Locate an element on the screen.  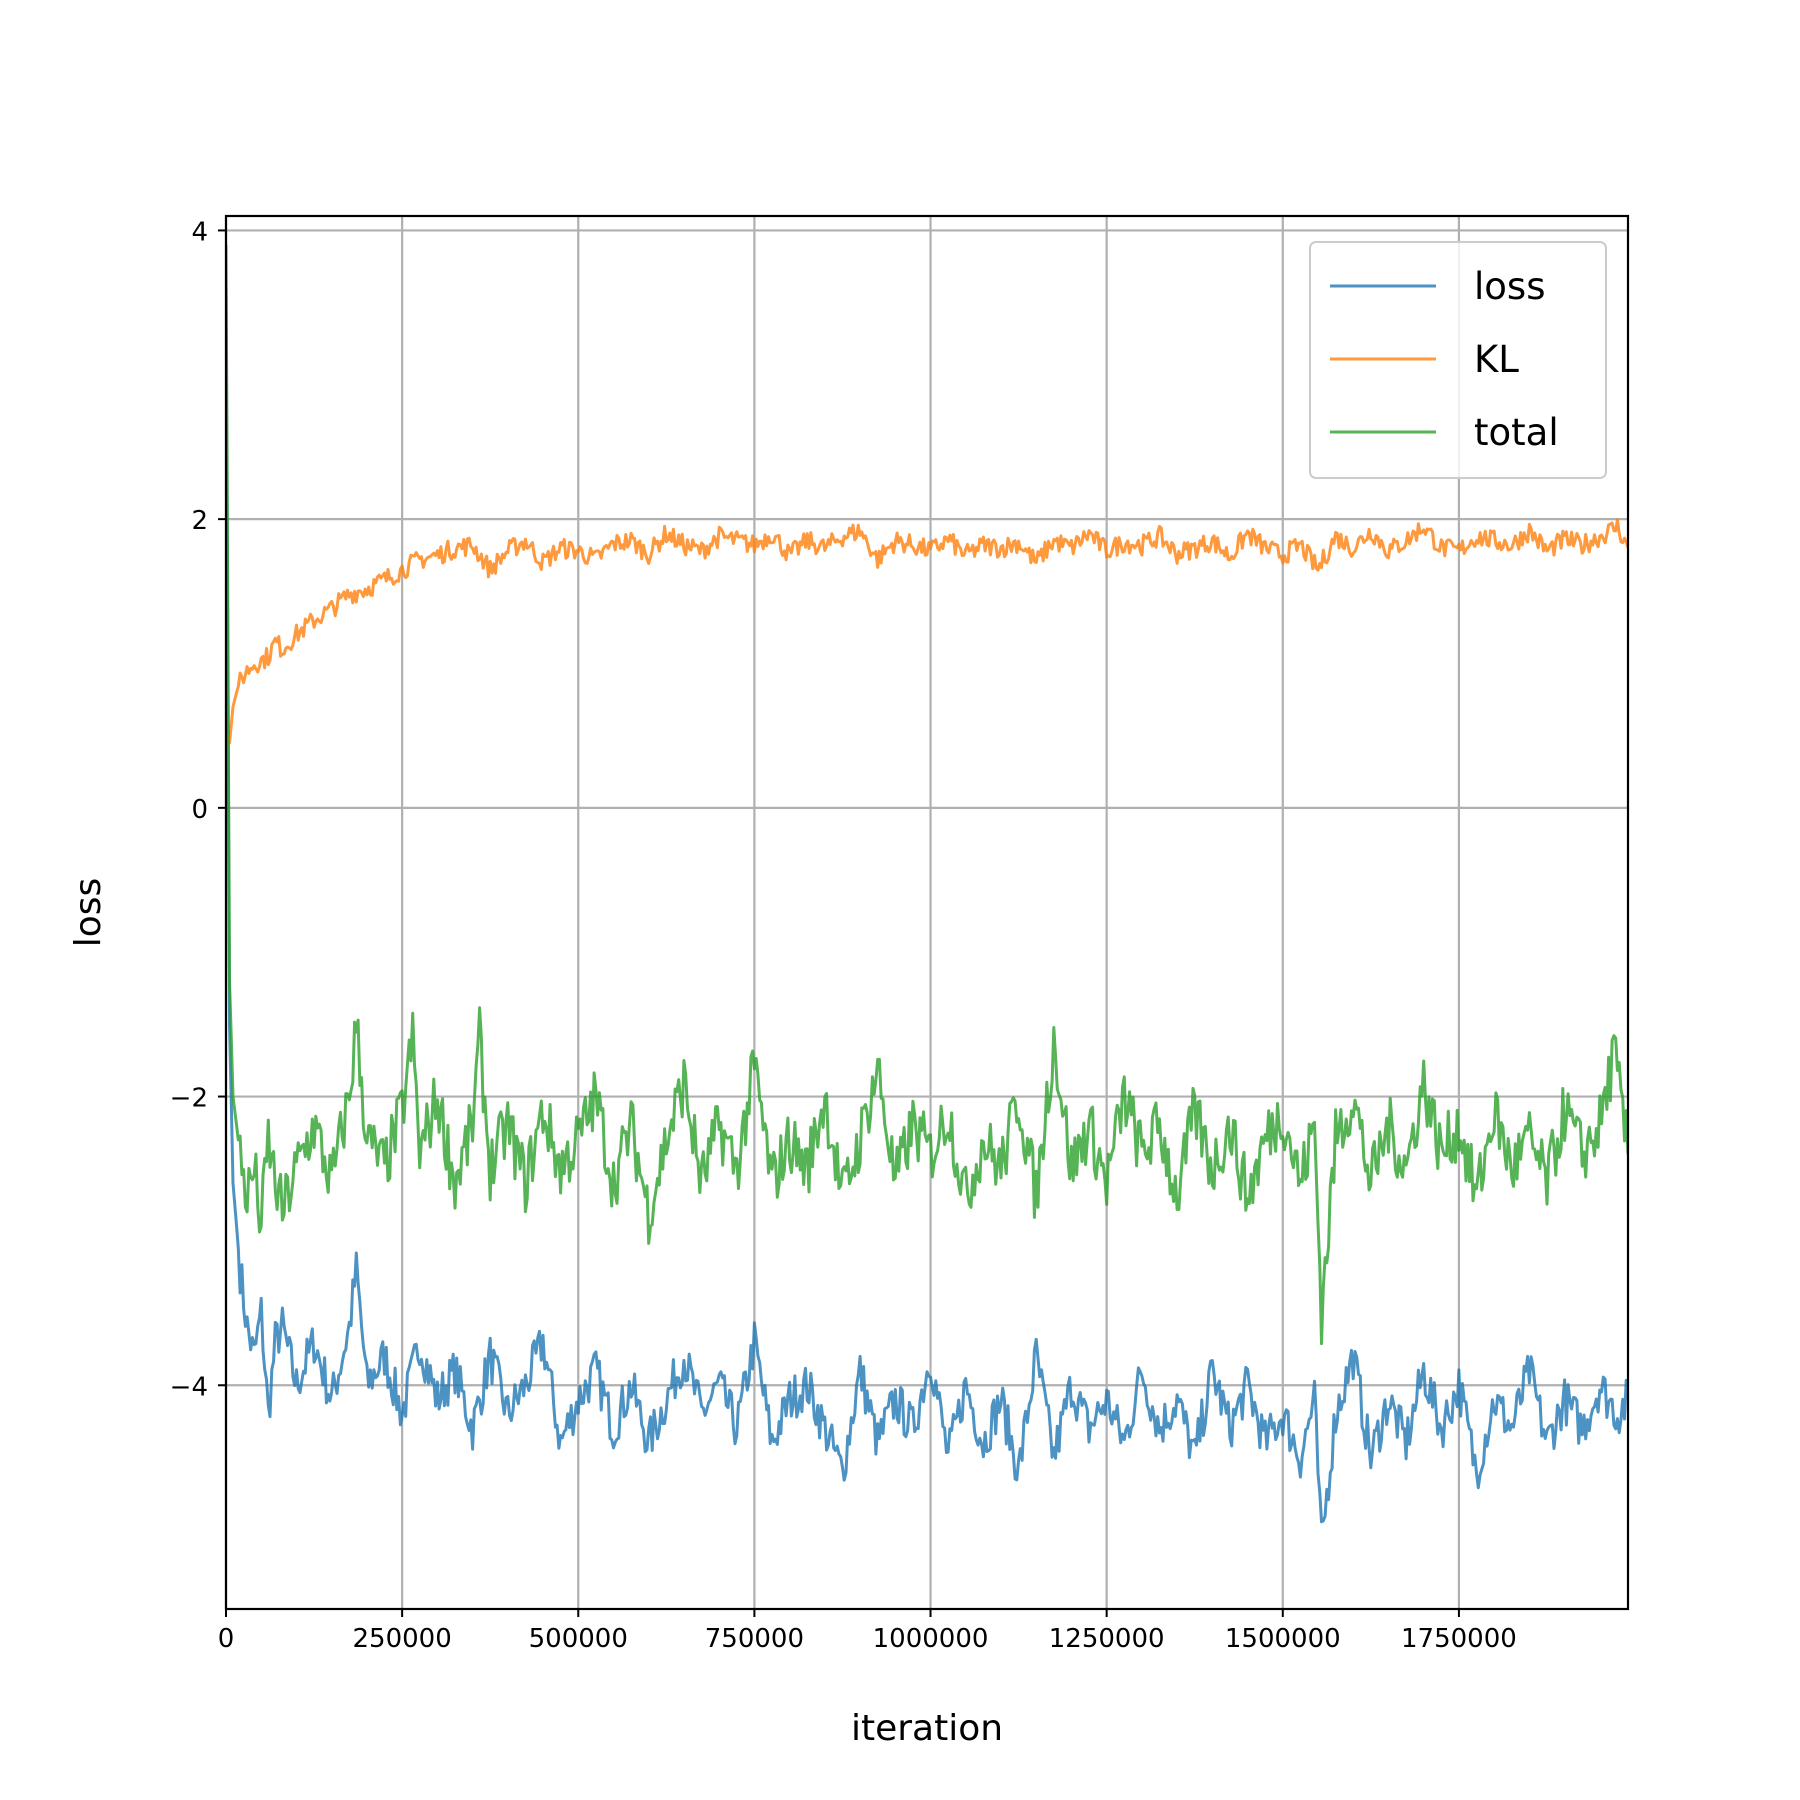
x-axis-label: iteration is located at coordinates (927, 1728).